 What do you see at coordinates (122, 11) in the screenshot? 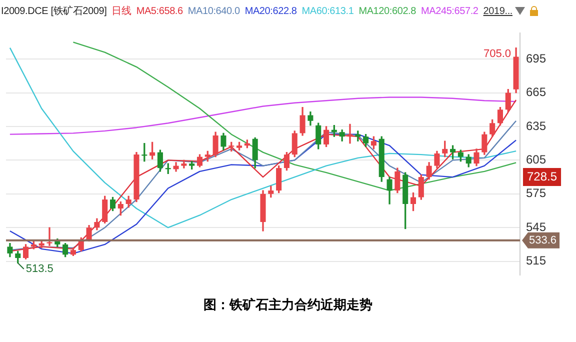
I see `chart-subtitle: 日线` at bounding box center [122, 11].